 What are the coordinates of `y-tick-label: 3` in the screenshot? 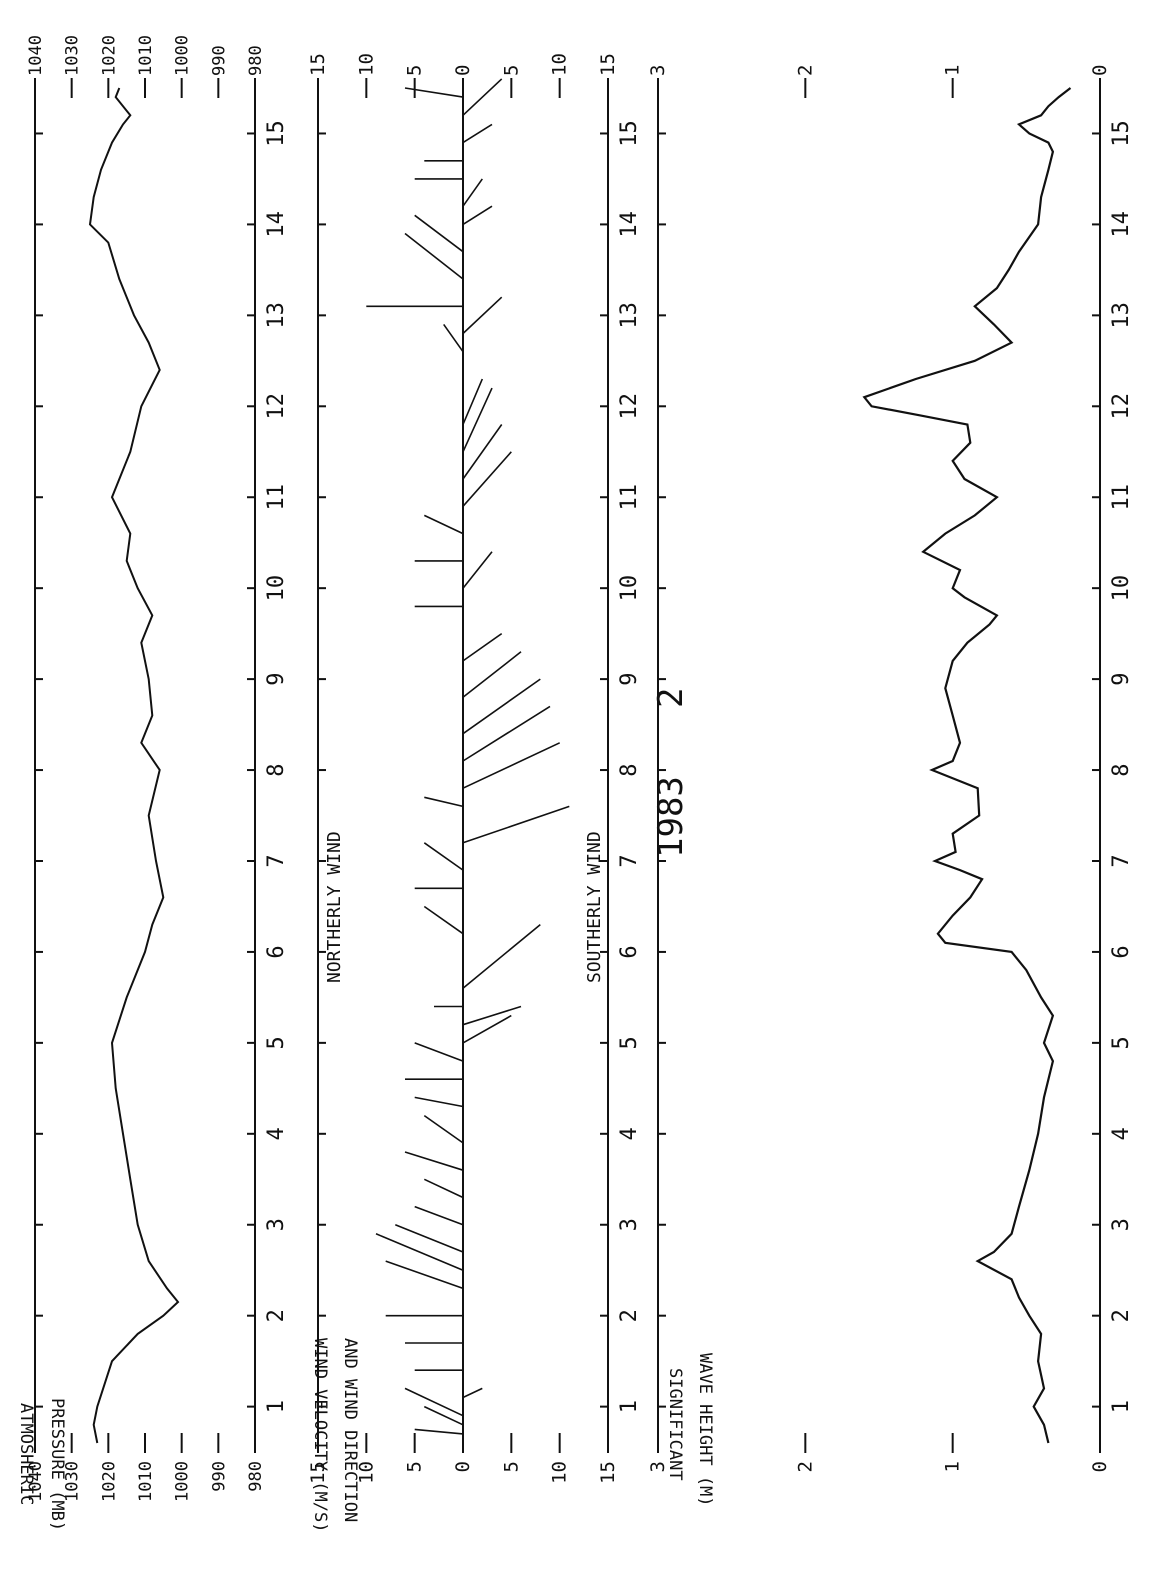 It's located at (658, 1466).